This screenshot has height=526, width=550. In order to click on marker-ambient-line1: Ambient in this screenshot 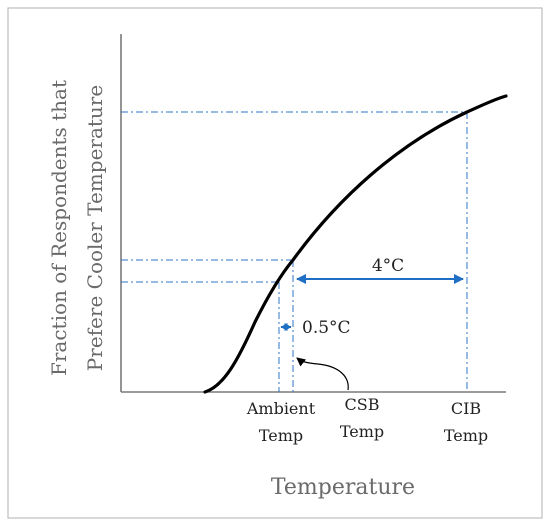, I will do `click(281, 408)`.